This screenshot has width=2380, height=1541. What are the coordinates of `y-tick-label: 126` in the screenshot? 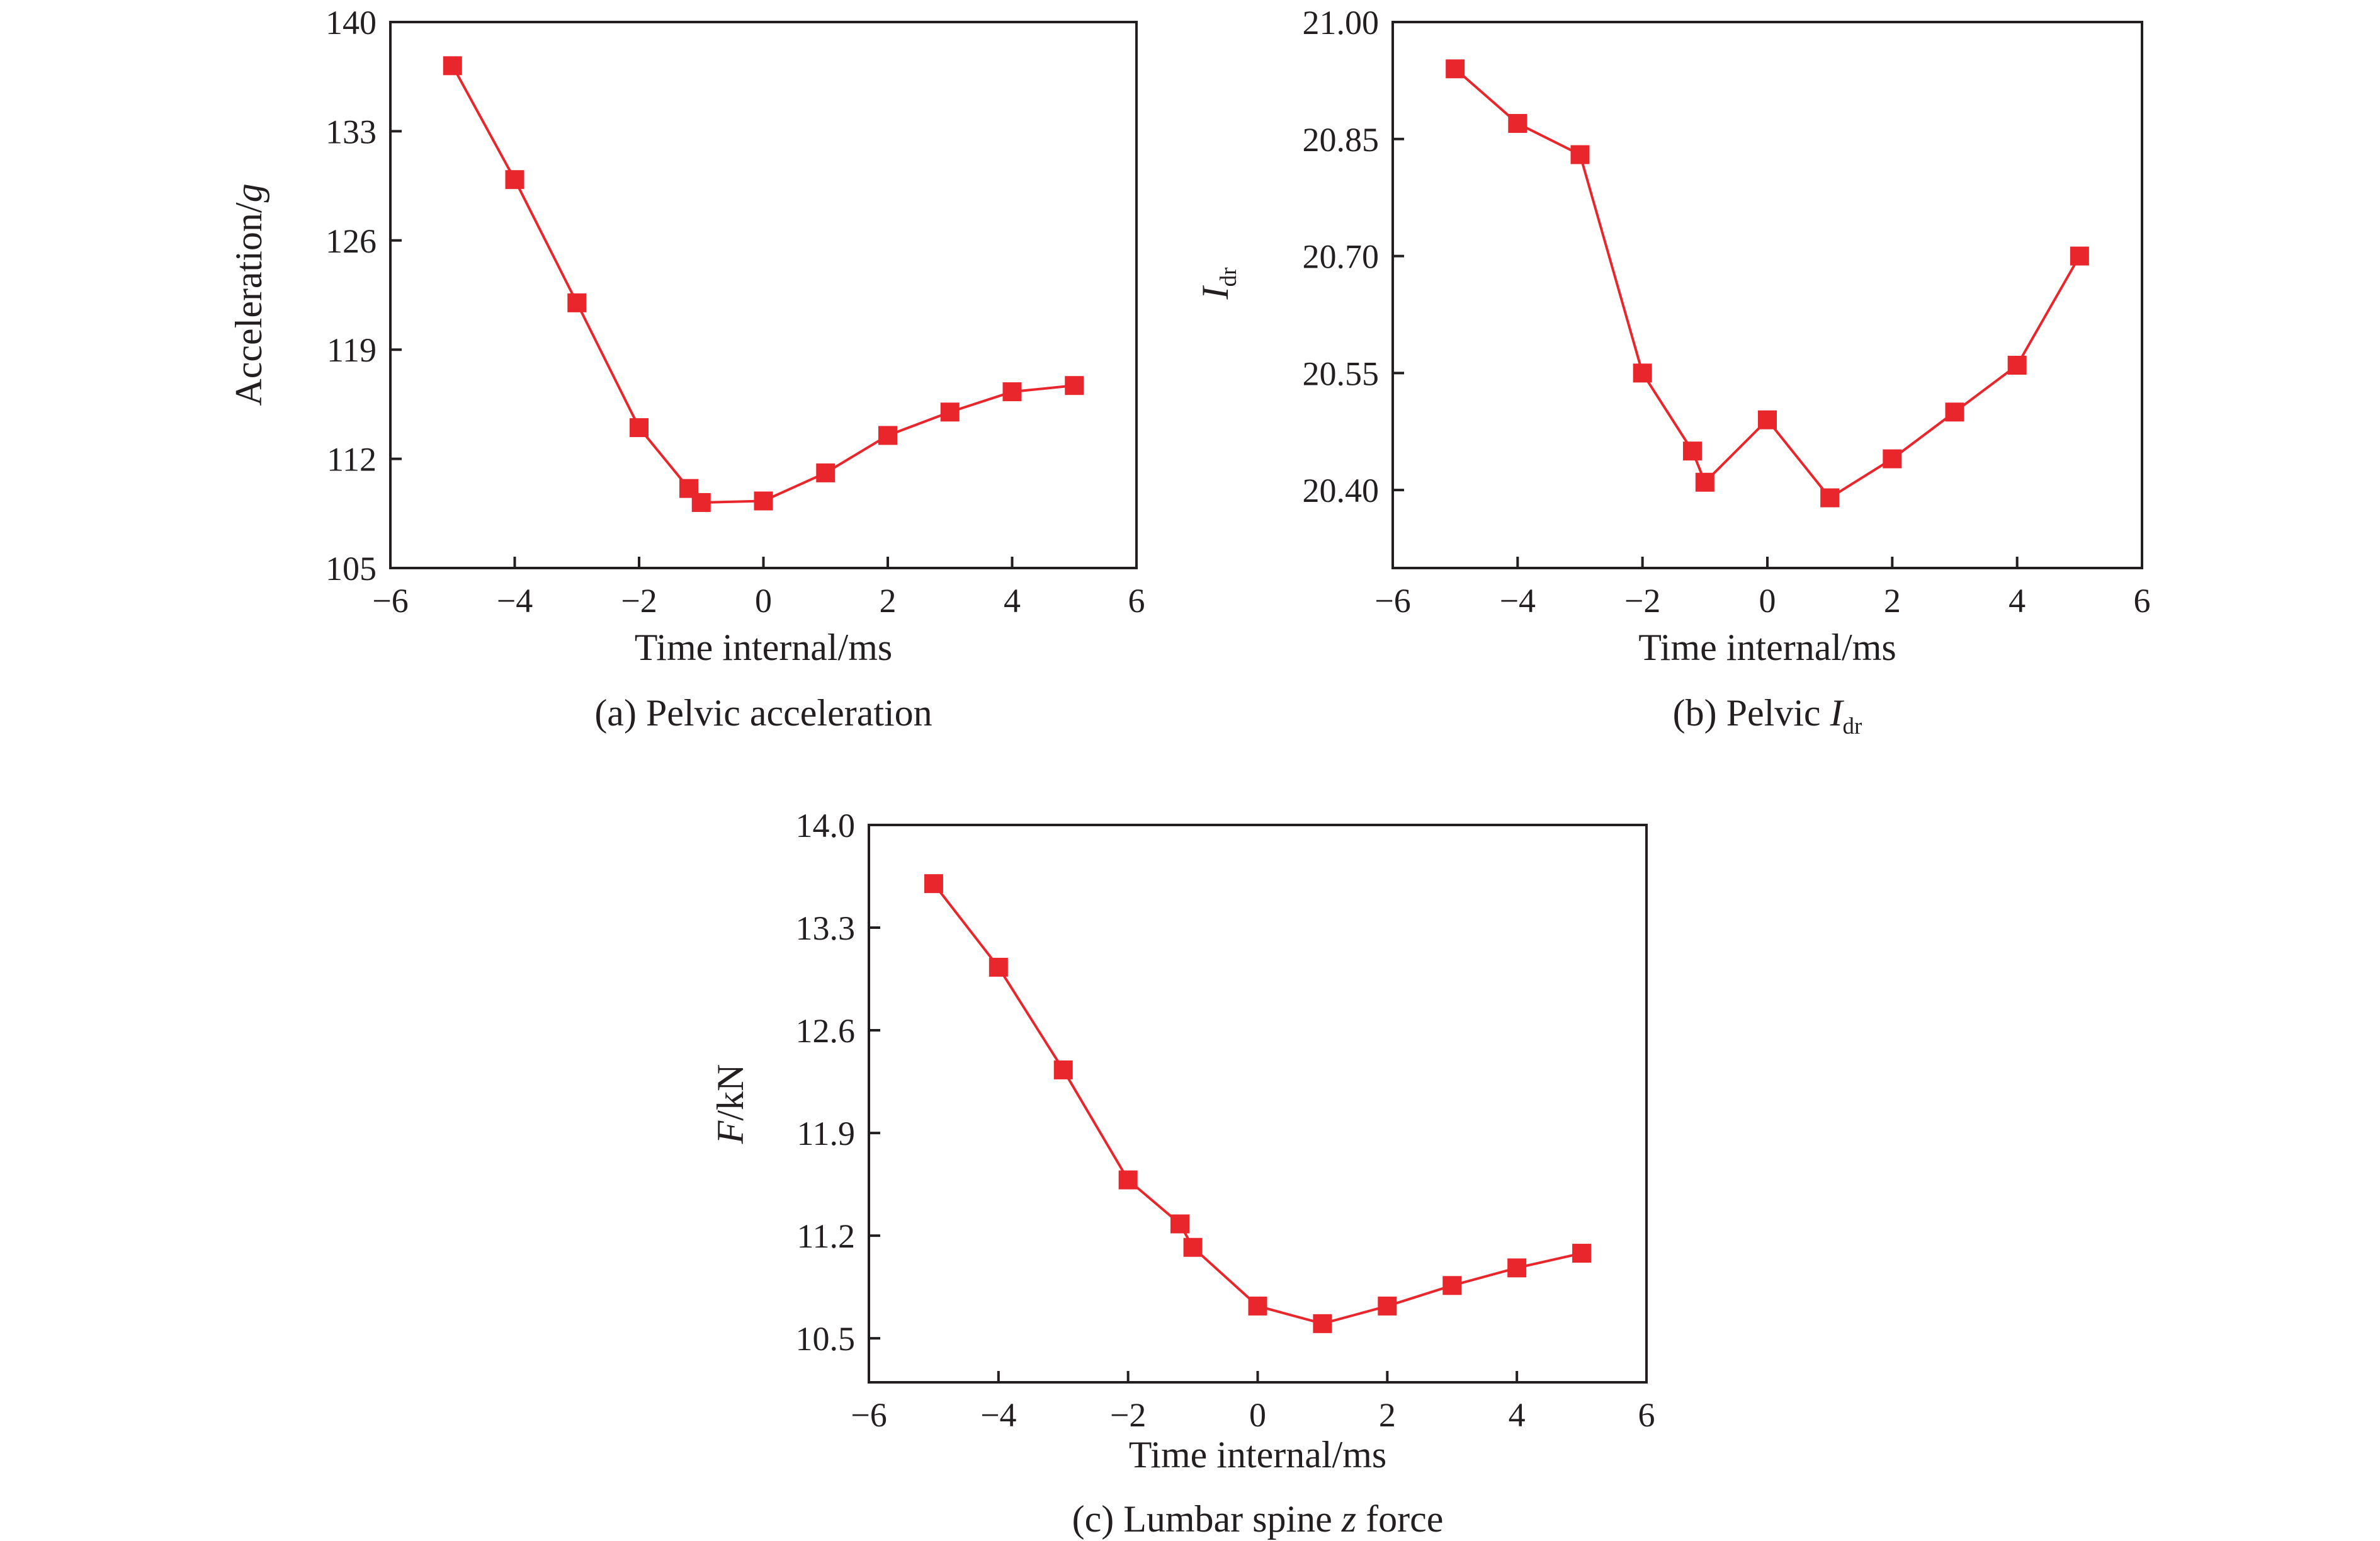 It's located at (351, 241).